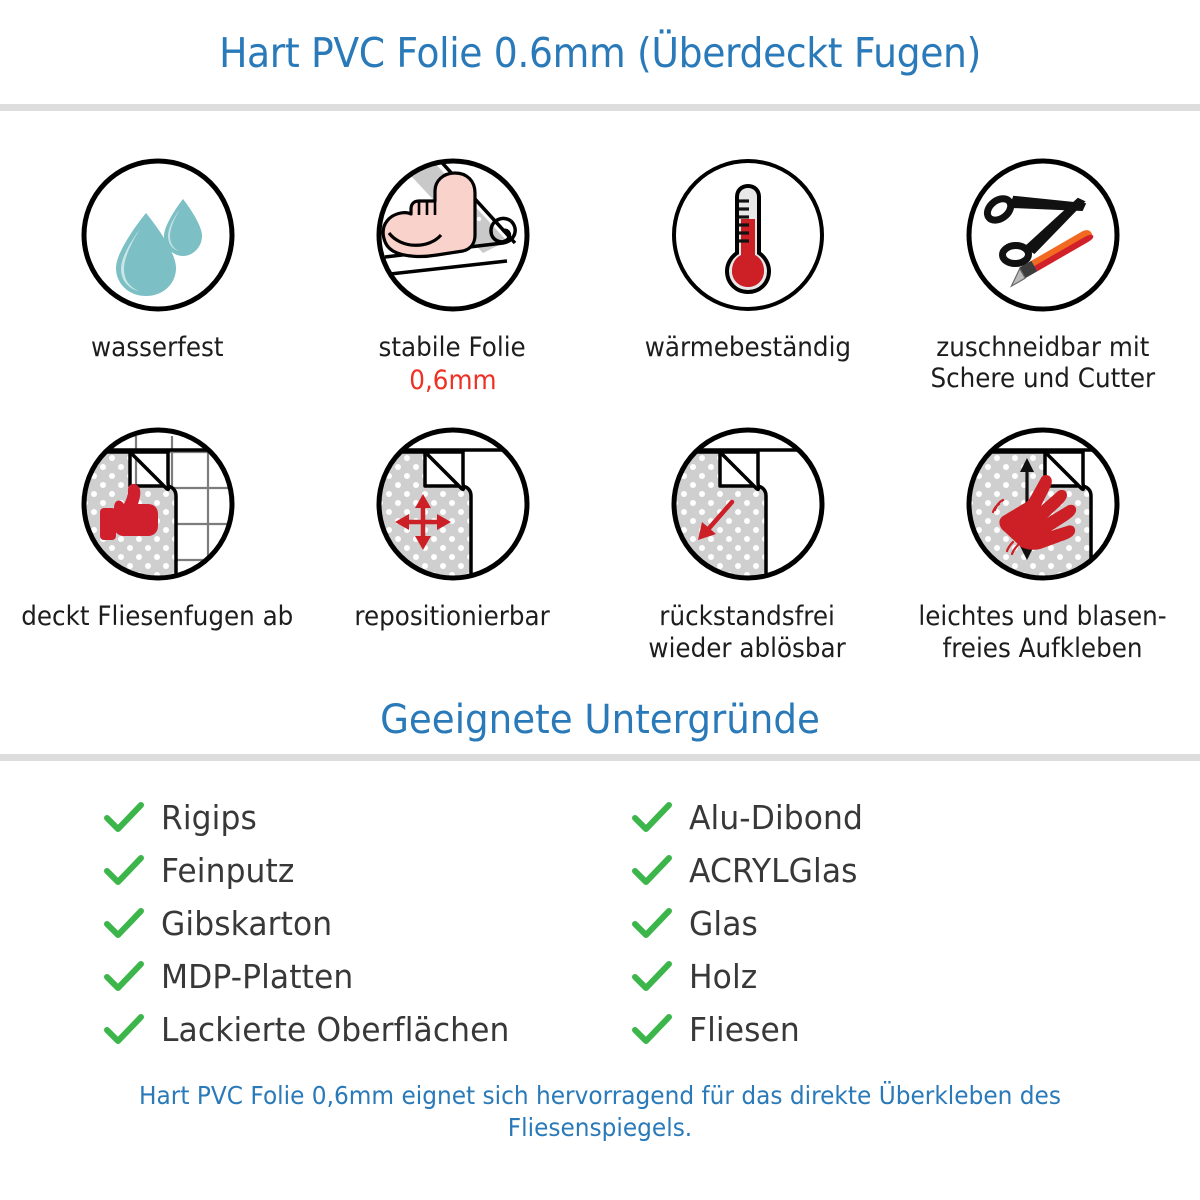 This screenshot has width=1200, height=1200. I want to click on feature-rueckstandsfrei: rückstandsfrei wieder ablösbar, so click(747, 545).